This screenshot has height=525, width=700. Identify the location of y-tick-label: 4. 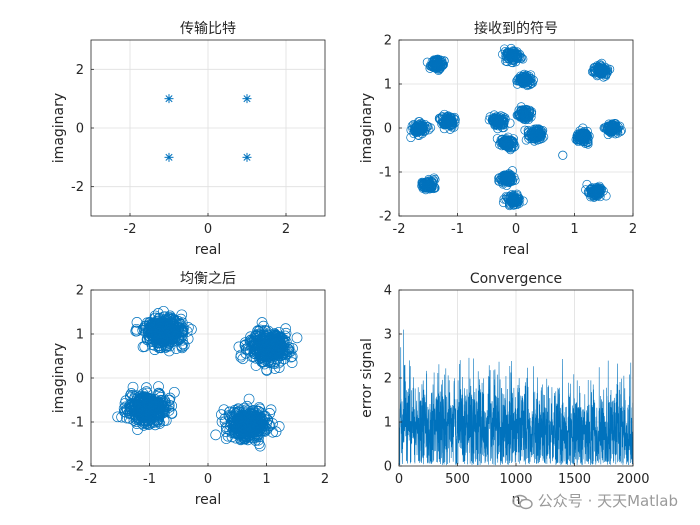
(388, 291).